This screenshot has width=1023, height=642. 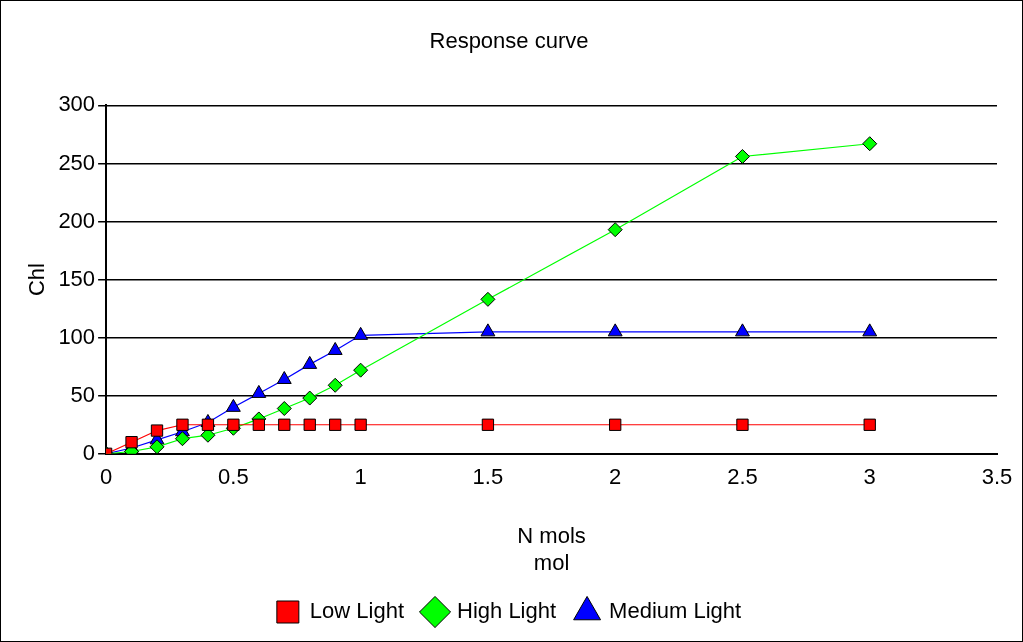 I want to click on x-tick-label: 2.5, so click(x=742, y=477).